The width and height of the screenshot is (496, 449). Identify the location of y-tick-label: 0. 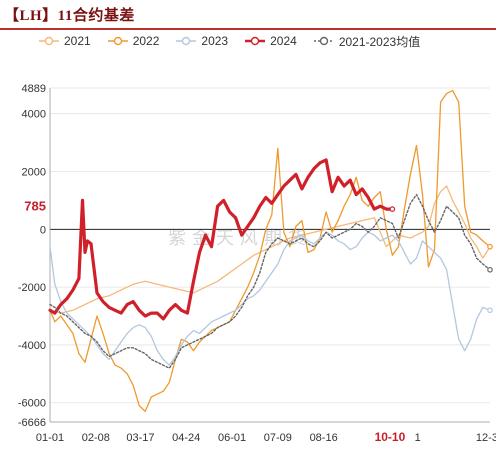
(43, 230).